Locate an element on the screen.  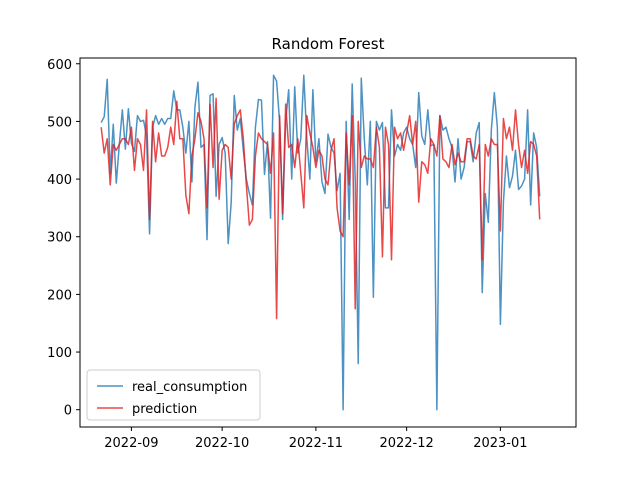
legend: real_consumption prediction is located at coordinates (173, 395).